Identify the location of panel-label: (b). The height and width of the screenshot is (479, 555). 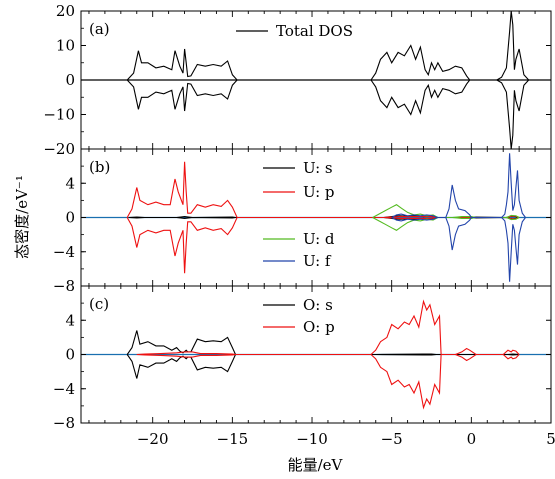
(99, 167).